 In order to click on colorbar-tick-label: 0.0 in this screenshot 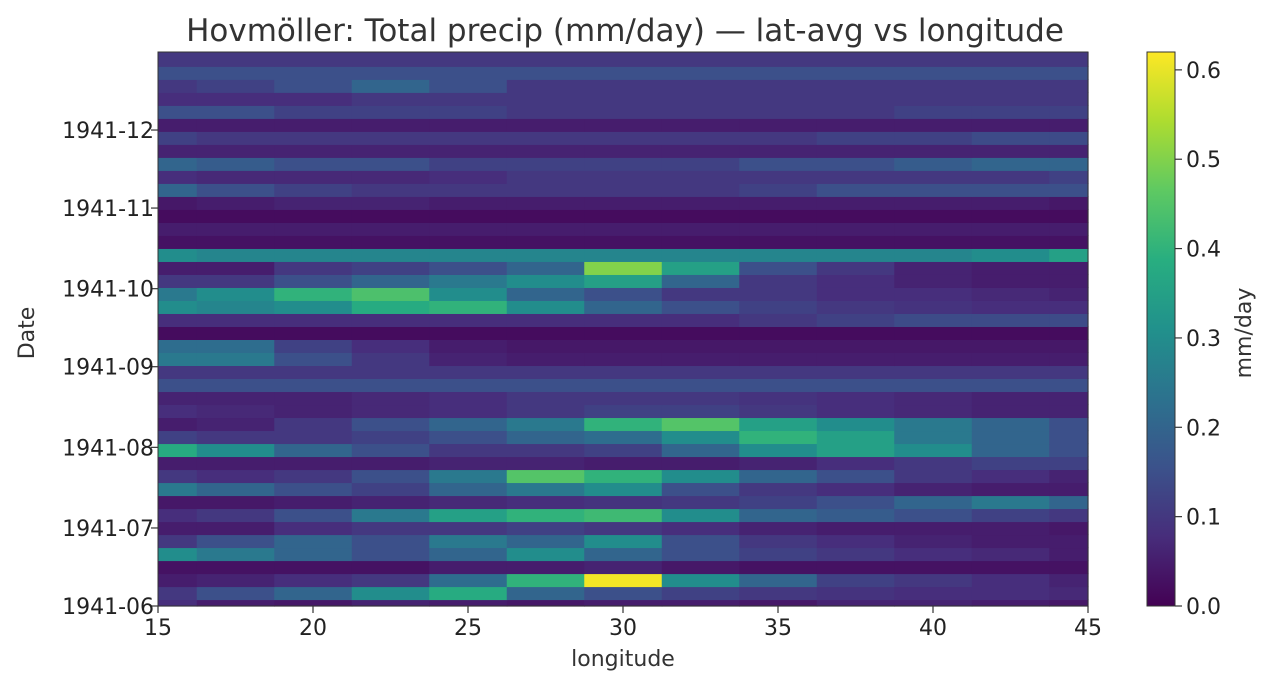, I will do `click(1203, 607)`.